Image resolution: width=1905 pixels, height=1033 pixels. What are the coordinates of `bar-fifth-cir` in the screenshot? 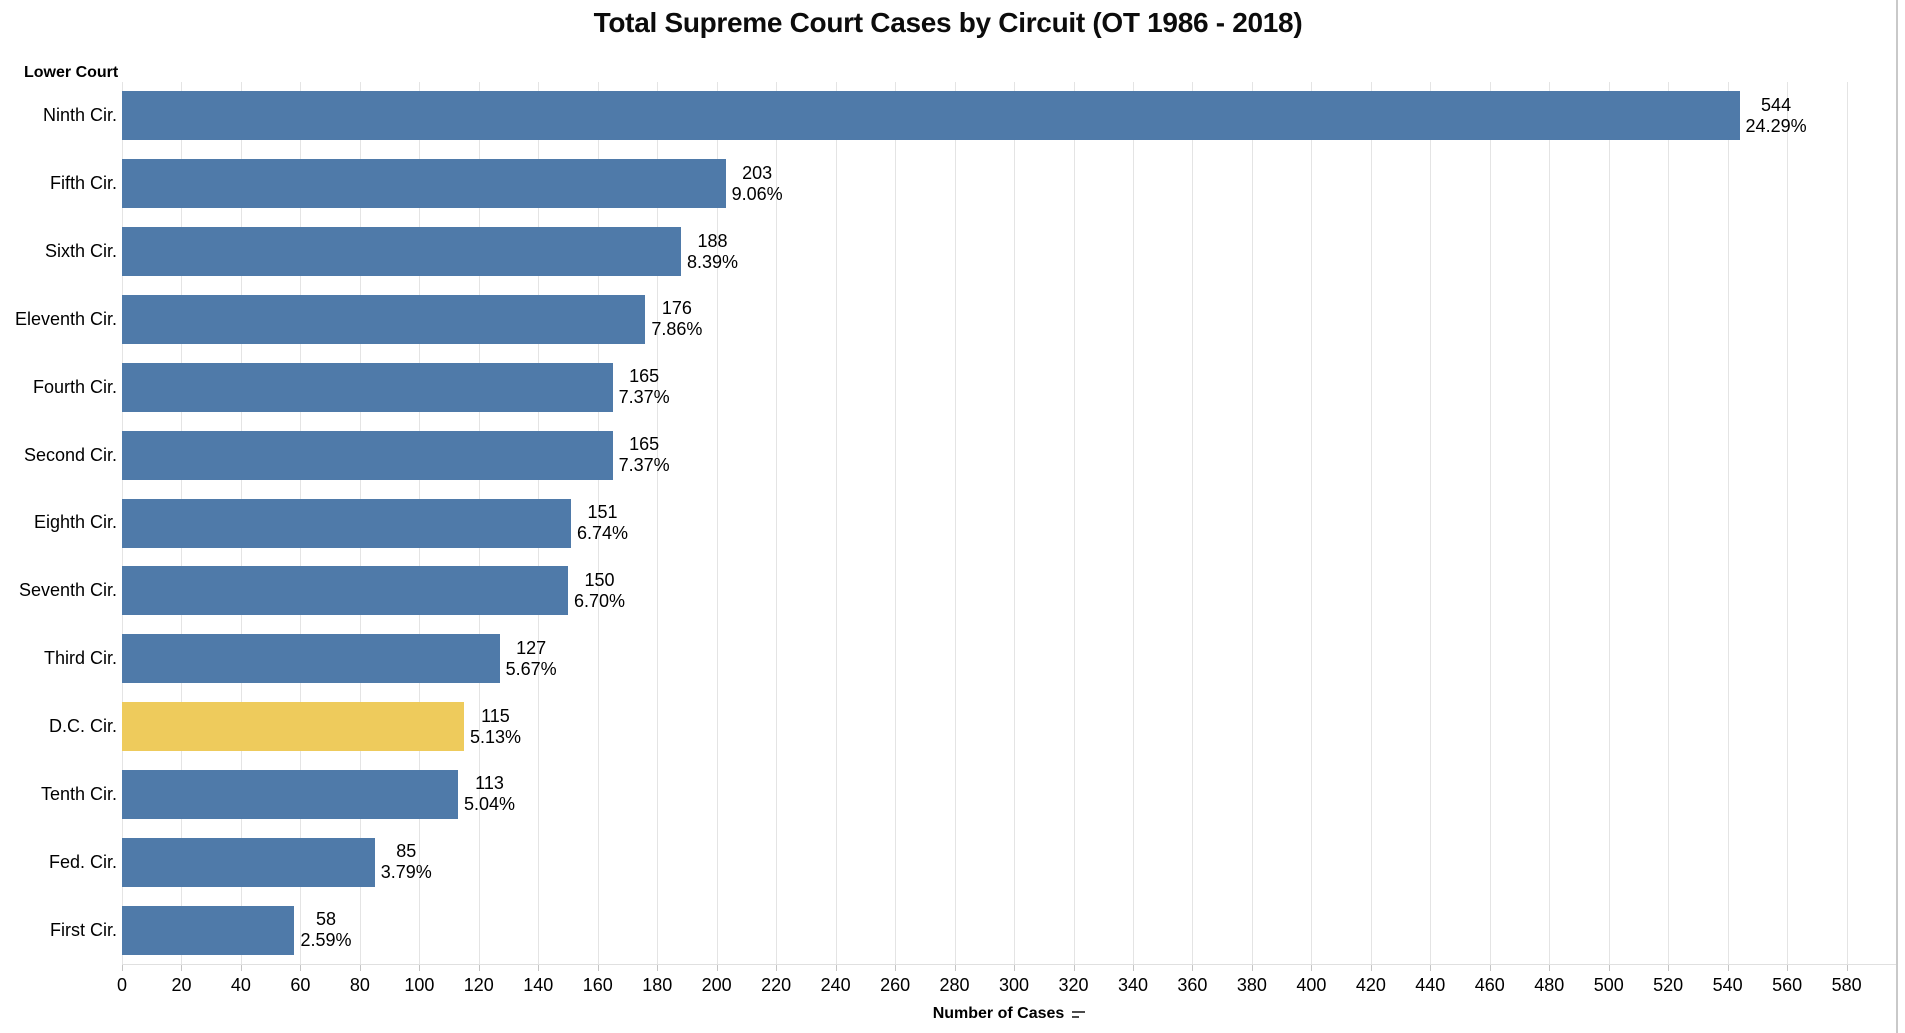 It's located at (424, 184).